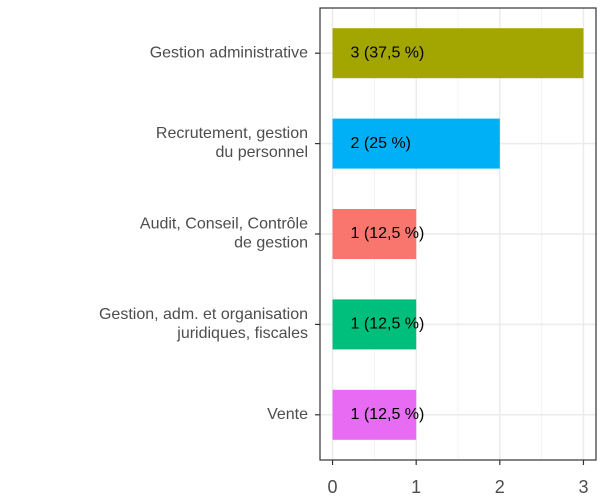 This screenshot has width=603, height=497. Describe the element at coordinates (500, 487) in the screenshot. I see `x-tick-label: 2` at that location.